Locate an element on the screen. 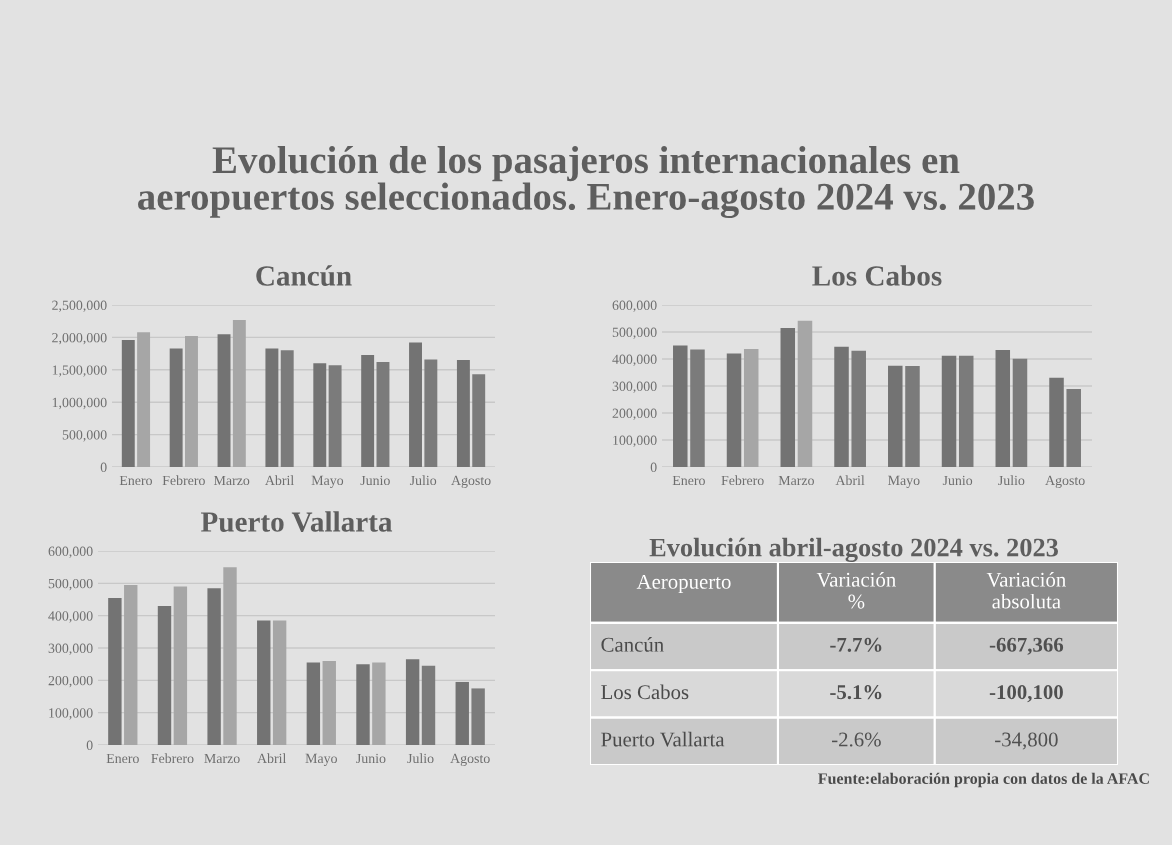 This screenshot has height=845, width=1172. text: -34,800 is located at coordinates (1026, 741).